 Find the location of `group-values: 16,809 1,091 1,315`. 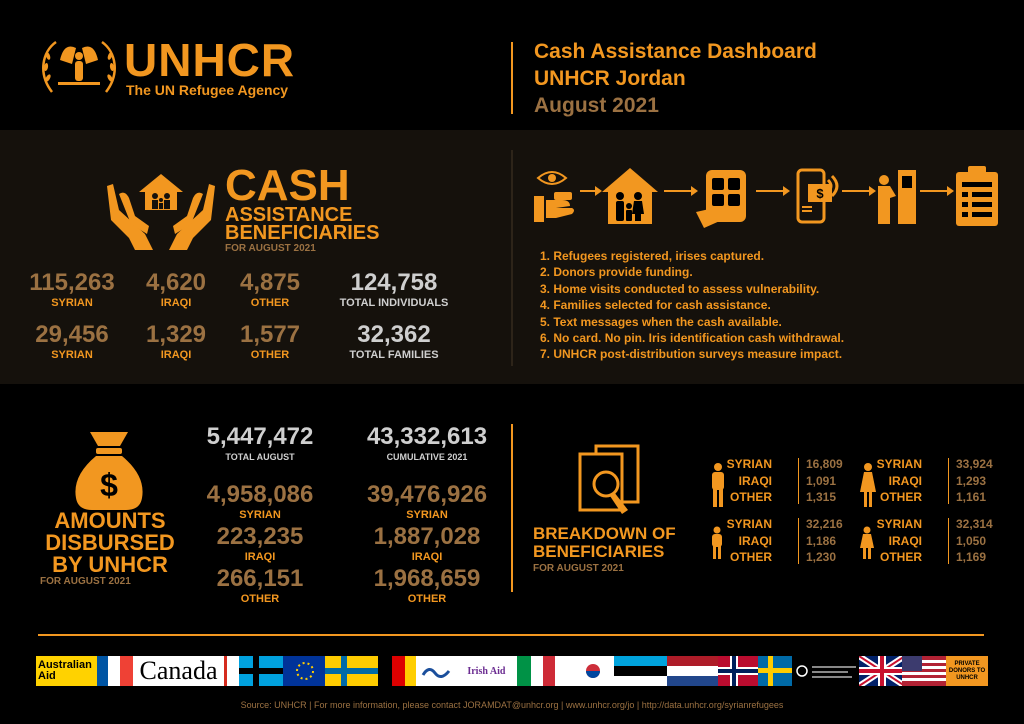

group-values: 16,809 1,091 1,315 is located at coordinates (824, 481).